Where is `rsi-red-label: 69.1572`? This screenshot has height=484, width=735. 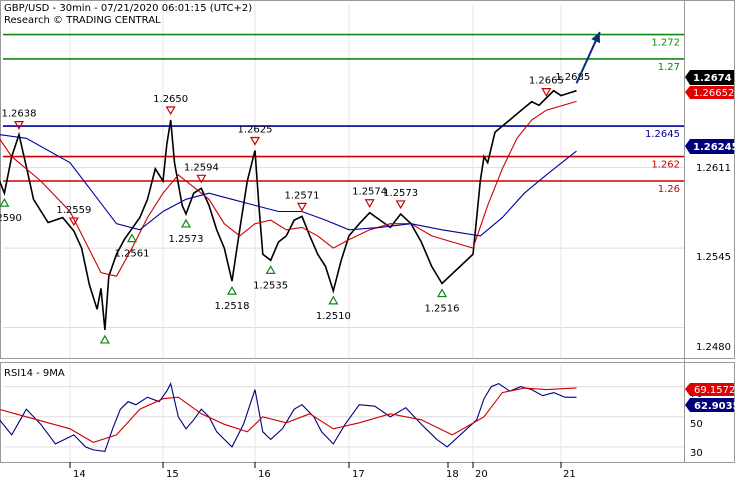
rsi-red-label: 69.1572 is located at coordinates (714, 390).